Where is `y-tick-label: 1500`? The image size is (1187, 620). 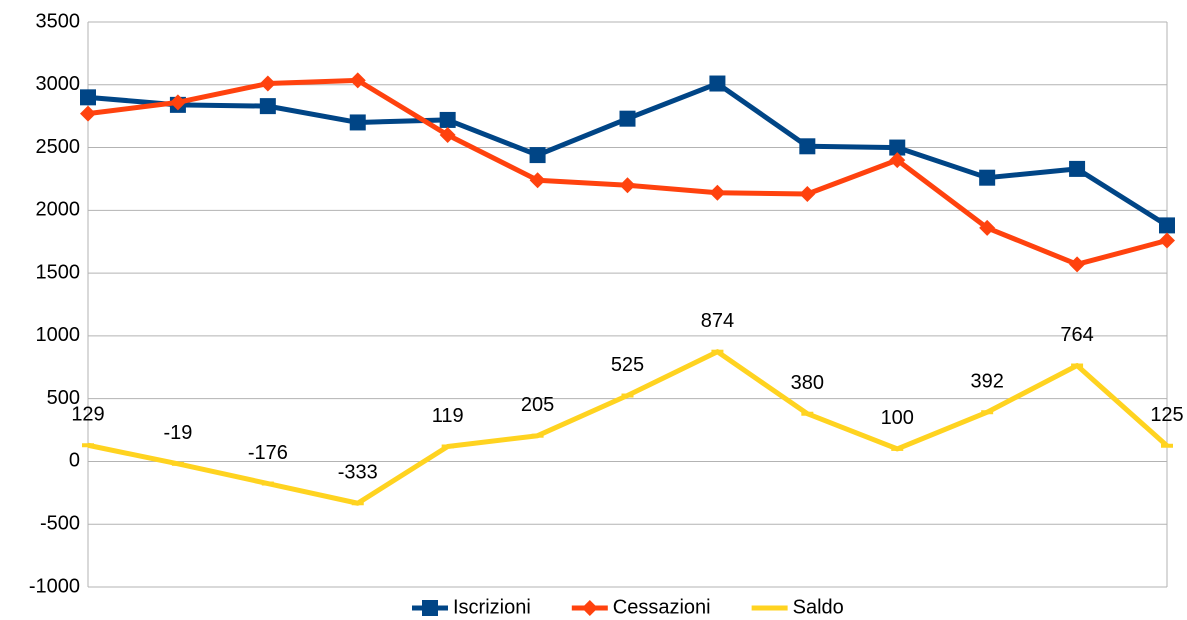 y-tick-label: 1500 is located at coordinates (58, 272).